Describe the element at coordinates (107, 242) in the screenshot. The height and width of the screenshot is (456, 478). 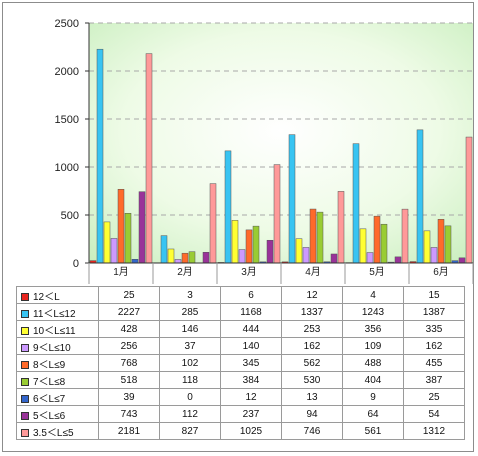
I see `bar-s2-c0` at that location.